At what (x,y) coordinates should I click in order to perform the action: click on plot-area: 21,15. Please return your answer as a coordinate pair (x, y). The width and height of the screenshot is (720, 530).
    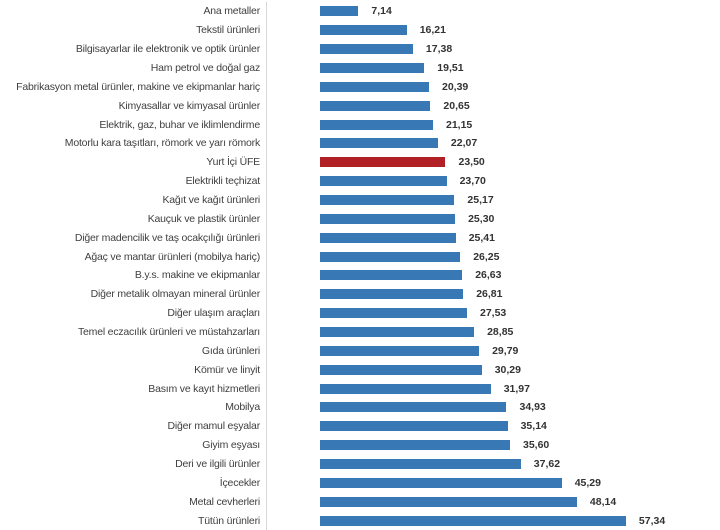
    Looking at the image, I should click on (493, 125).